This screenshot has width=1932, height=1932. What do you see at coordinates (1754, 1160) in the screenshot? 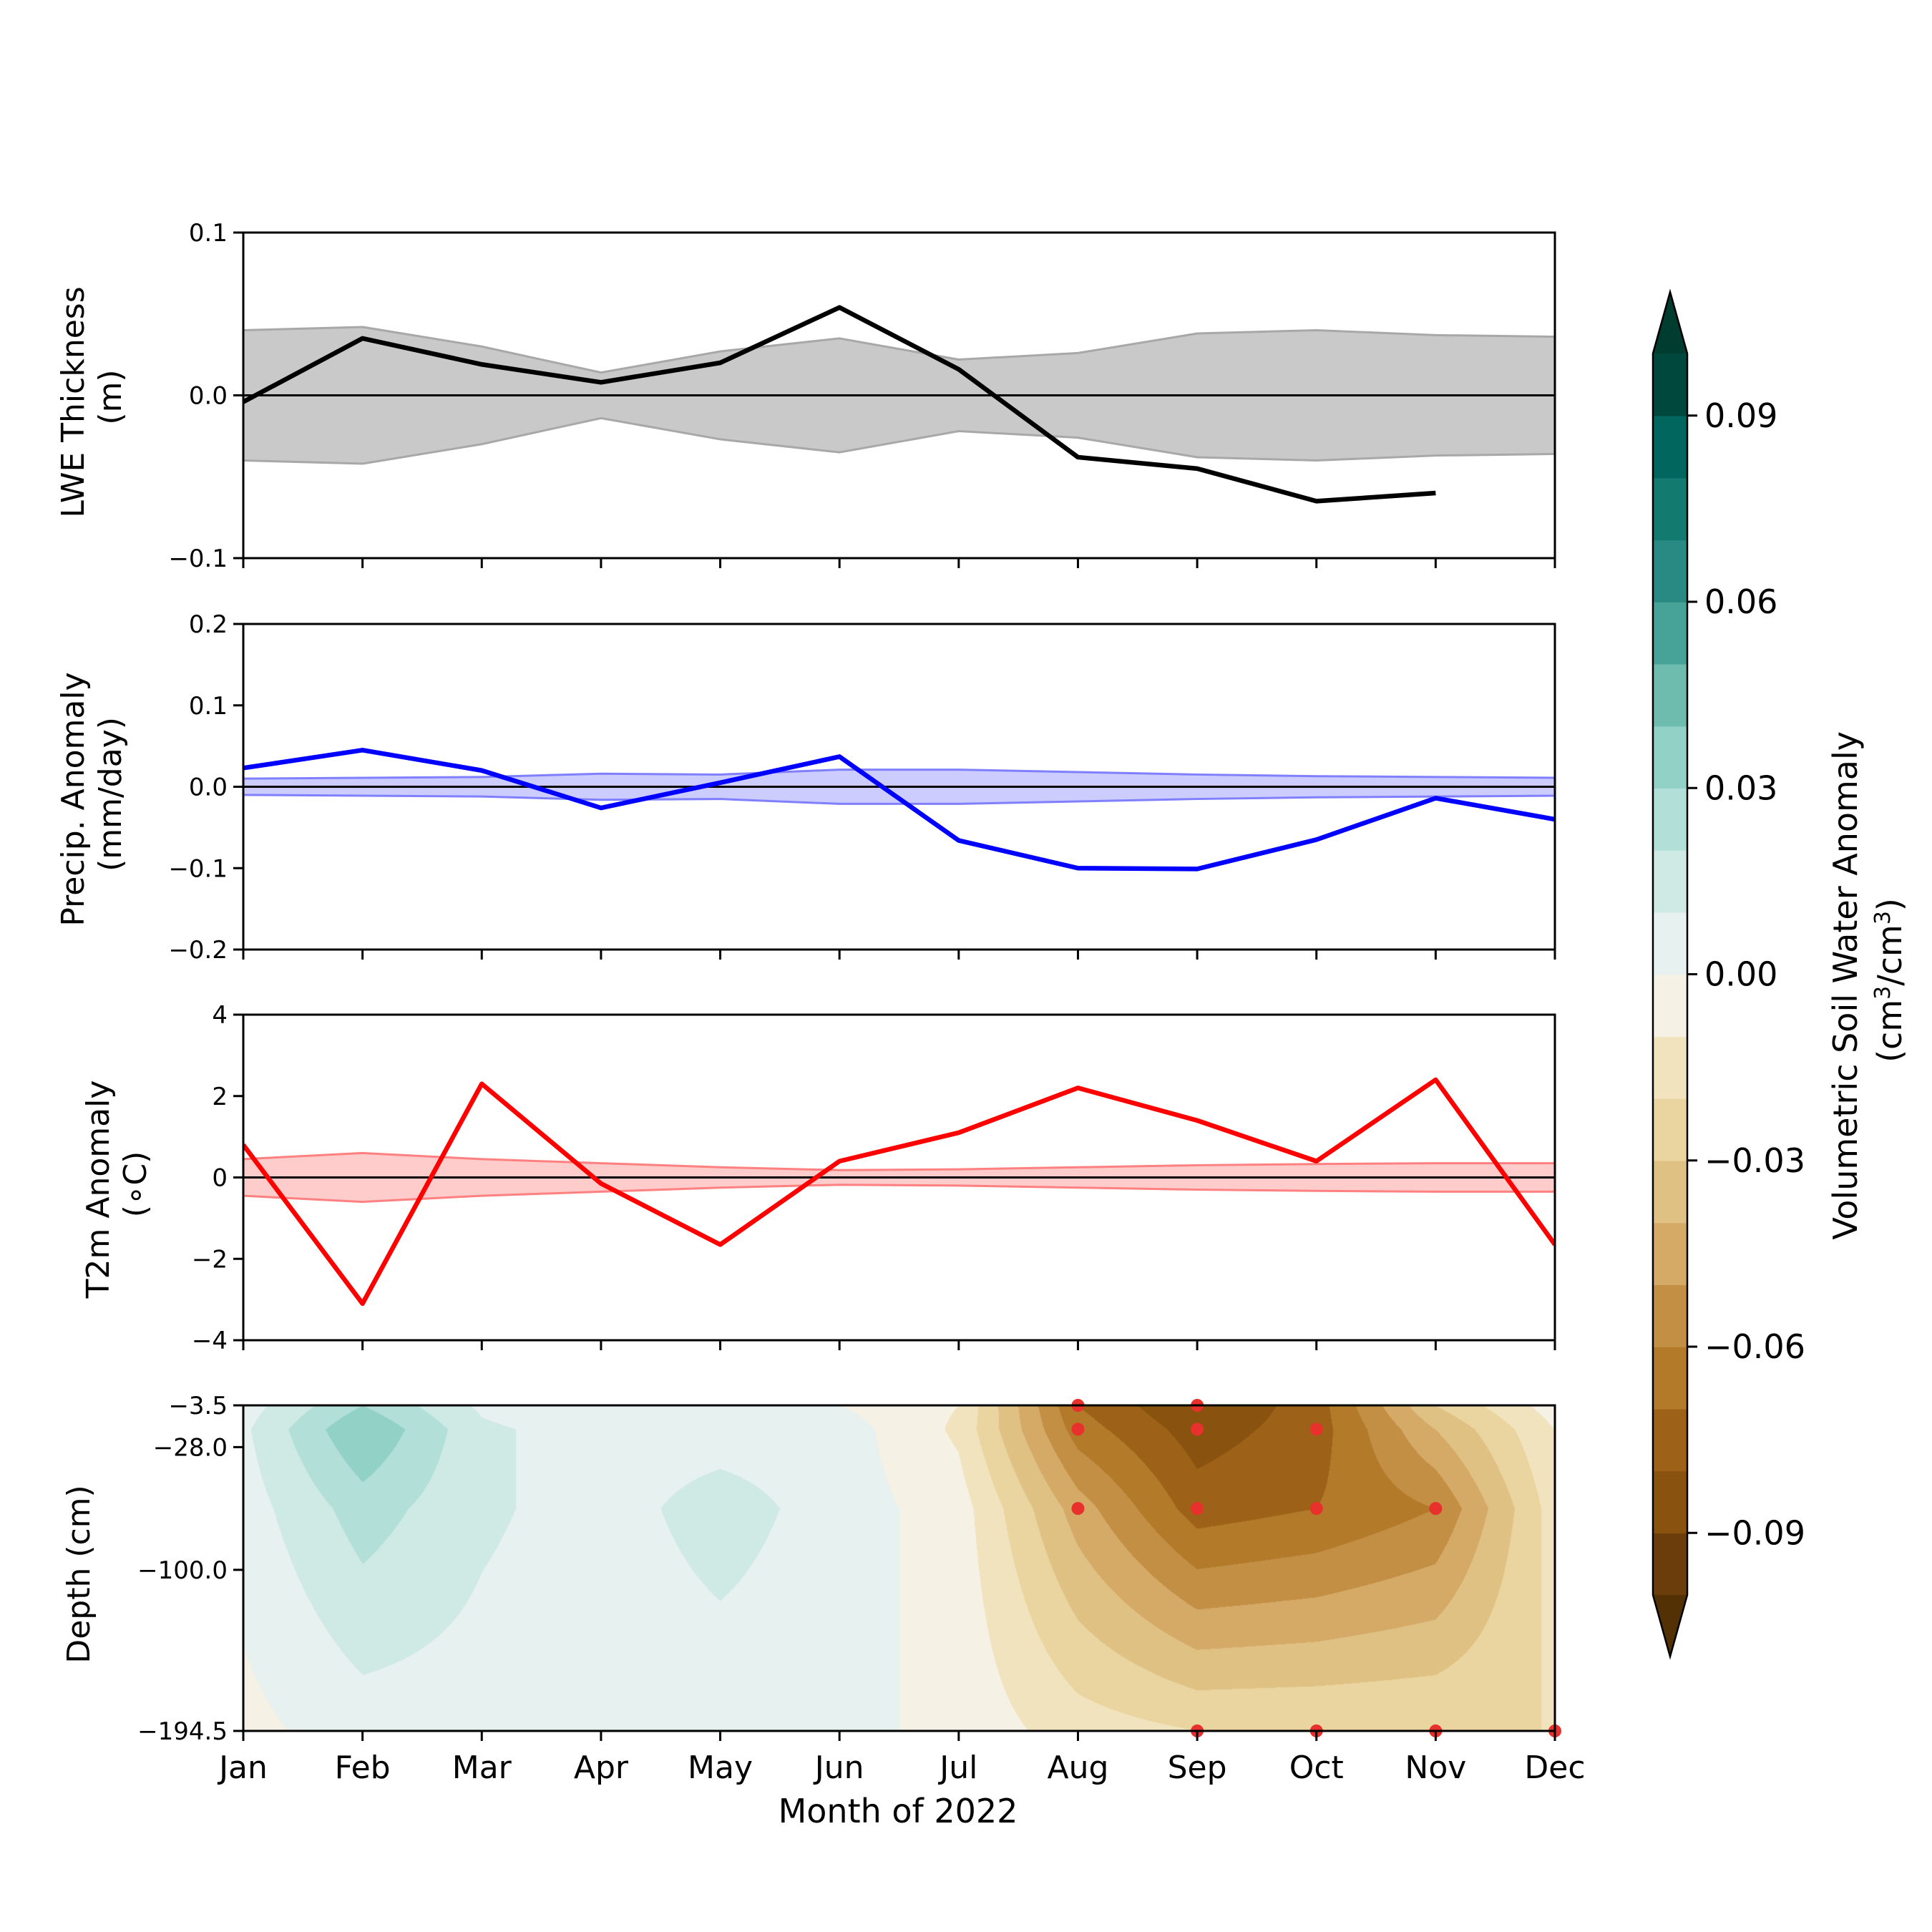
I see `colorbar-tick-label: −0.03` at bounding box center [1754, 1160].